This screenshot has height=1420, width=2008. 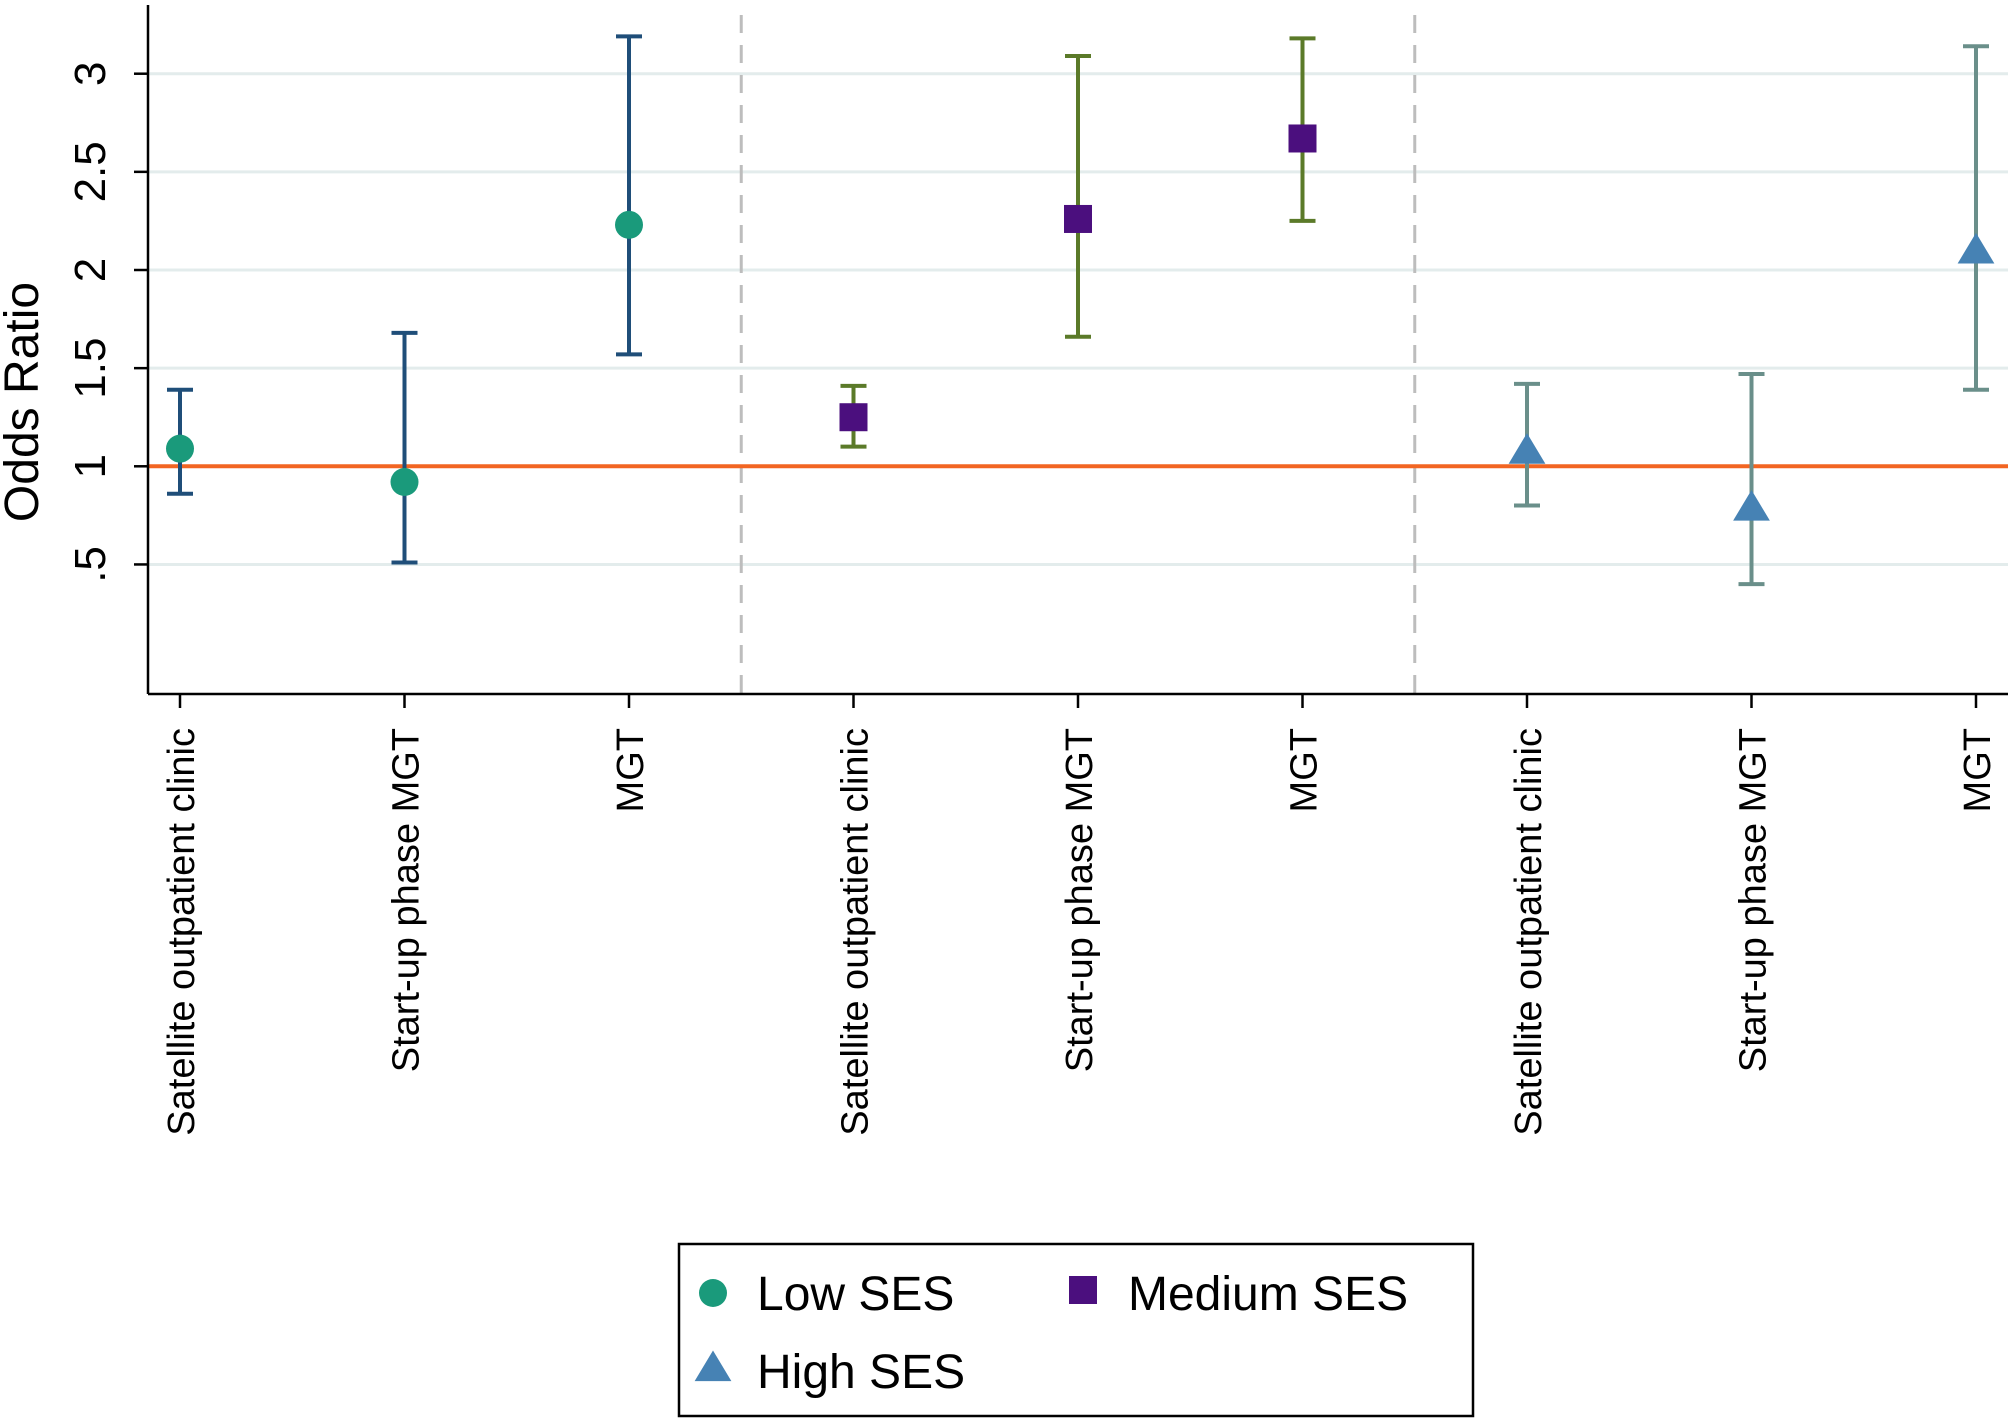 What do you see at coordinates (855, 1294) in the screenshot?
I see `legend-label: Low SES` at bounding box center [855, 1294].